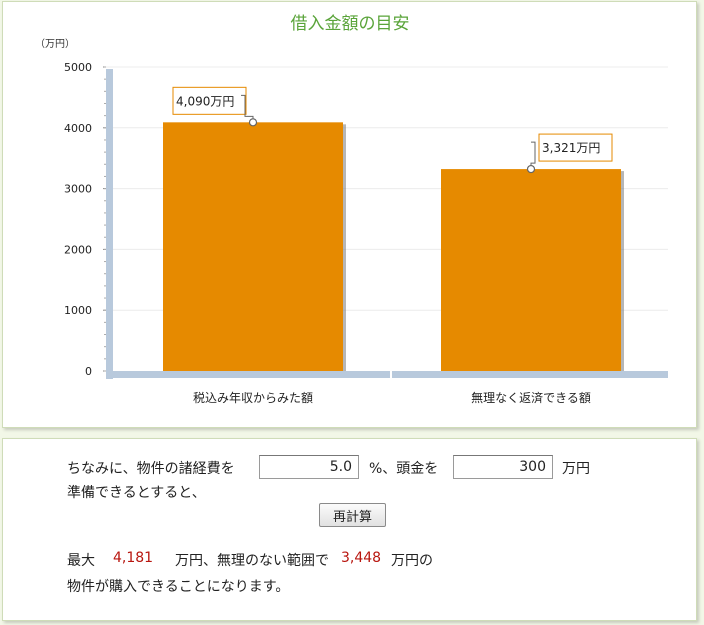 This screenshot has width=704, height=625. Describe the element at coordinates (252, 561) in the screenshot. I see `result-mid-text: 万円、無理のない範囲で` at that location.